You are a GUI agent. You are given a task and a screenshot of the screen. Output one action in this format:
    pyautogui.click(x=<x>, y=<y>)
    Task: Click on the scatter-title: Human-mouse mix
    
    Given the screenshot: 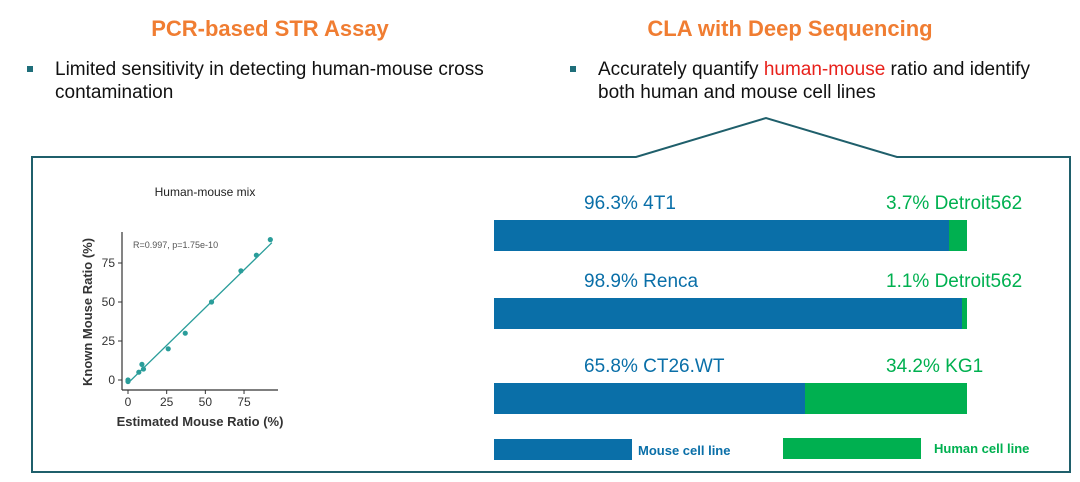 What is the action you would take?
    pyautogui.click(x=205, y=192)
    